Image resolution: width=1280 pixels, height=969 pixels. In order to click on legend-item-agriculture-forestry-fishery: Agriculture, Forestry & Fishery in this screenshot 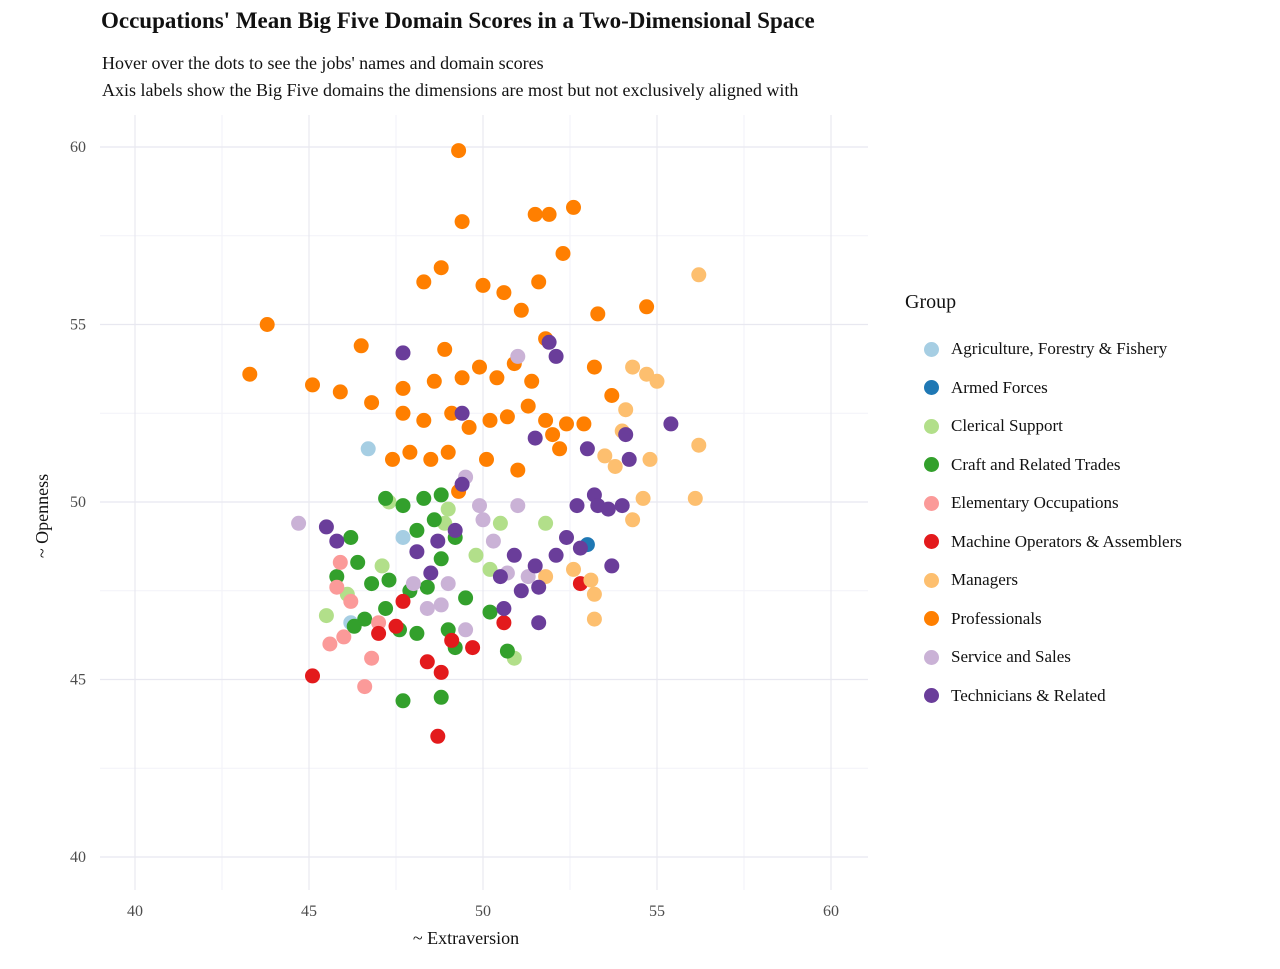, I will do `click(1085, 349)`.